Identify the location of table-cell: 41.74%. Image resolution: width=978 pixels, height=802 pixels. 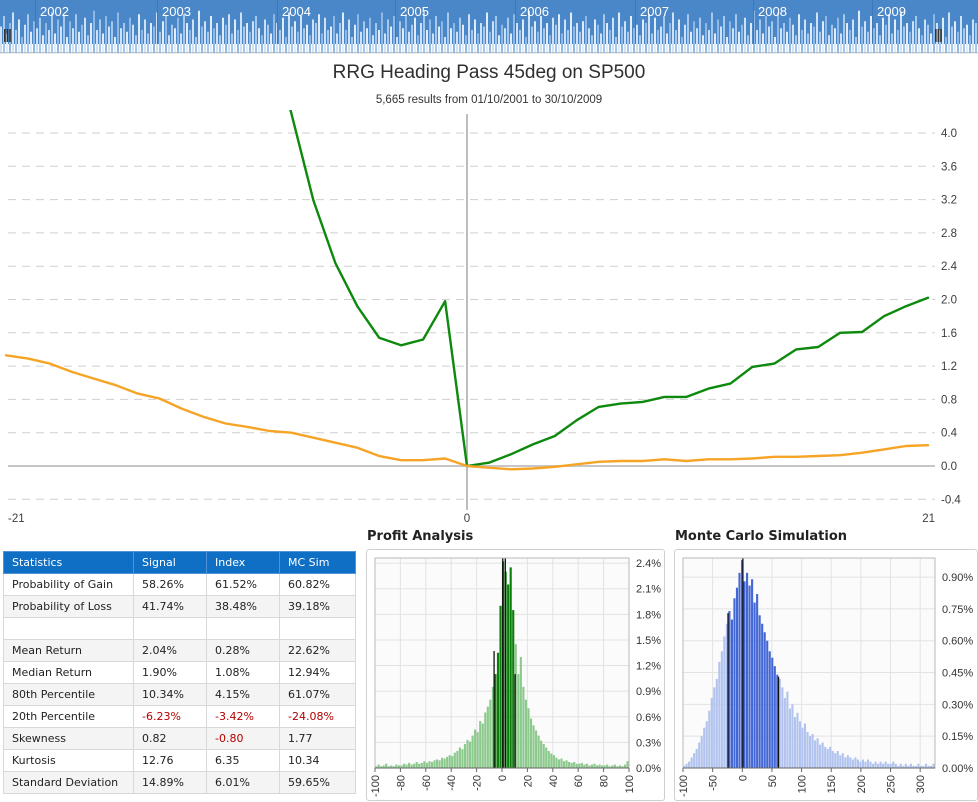
(170, 606).